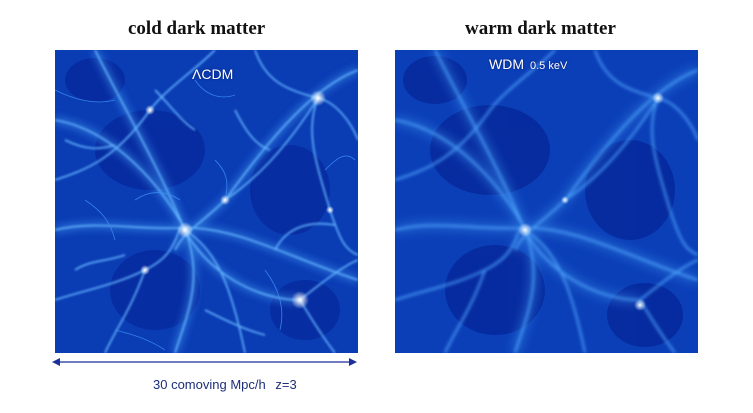  Describe the element at coordinates (204, 362) in the screenshot. I see `scale-arrow` at that location.